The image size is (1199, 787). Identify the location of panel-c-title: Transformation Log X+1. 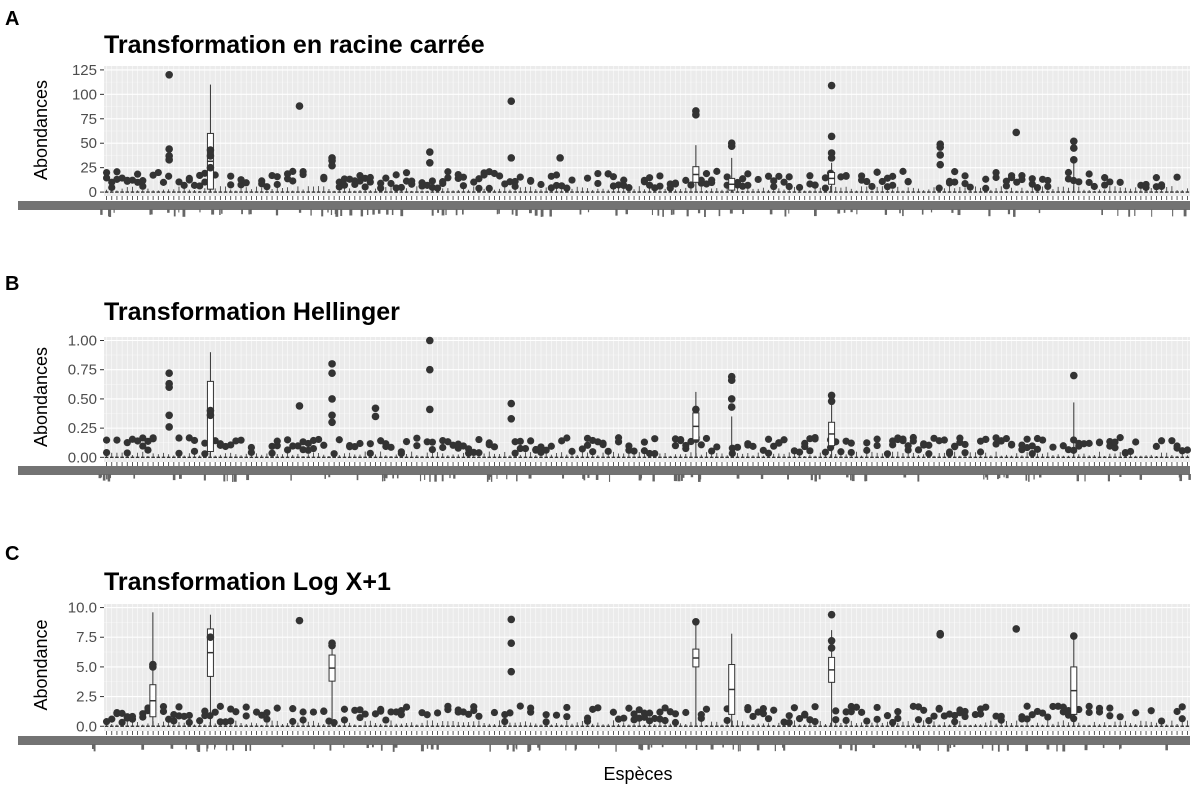
(247, 582).